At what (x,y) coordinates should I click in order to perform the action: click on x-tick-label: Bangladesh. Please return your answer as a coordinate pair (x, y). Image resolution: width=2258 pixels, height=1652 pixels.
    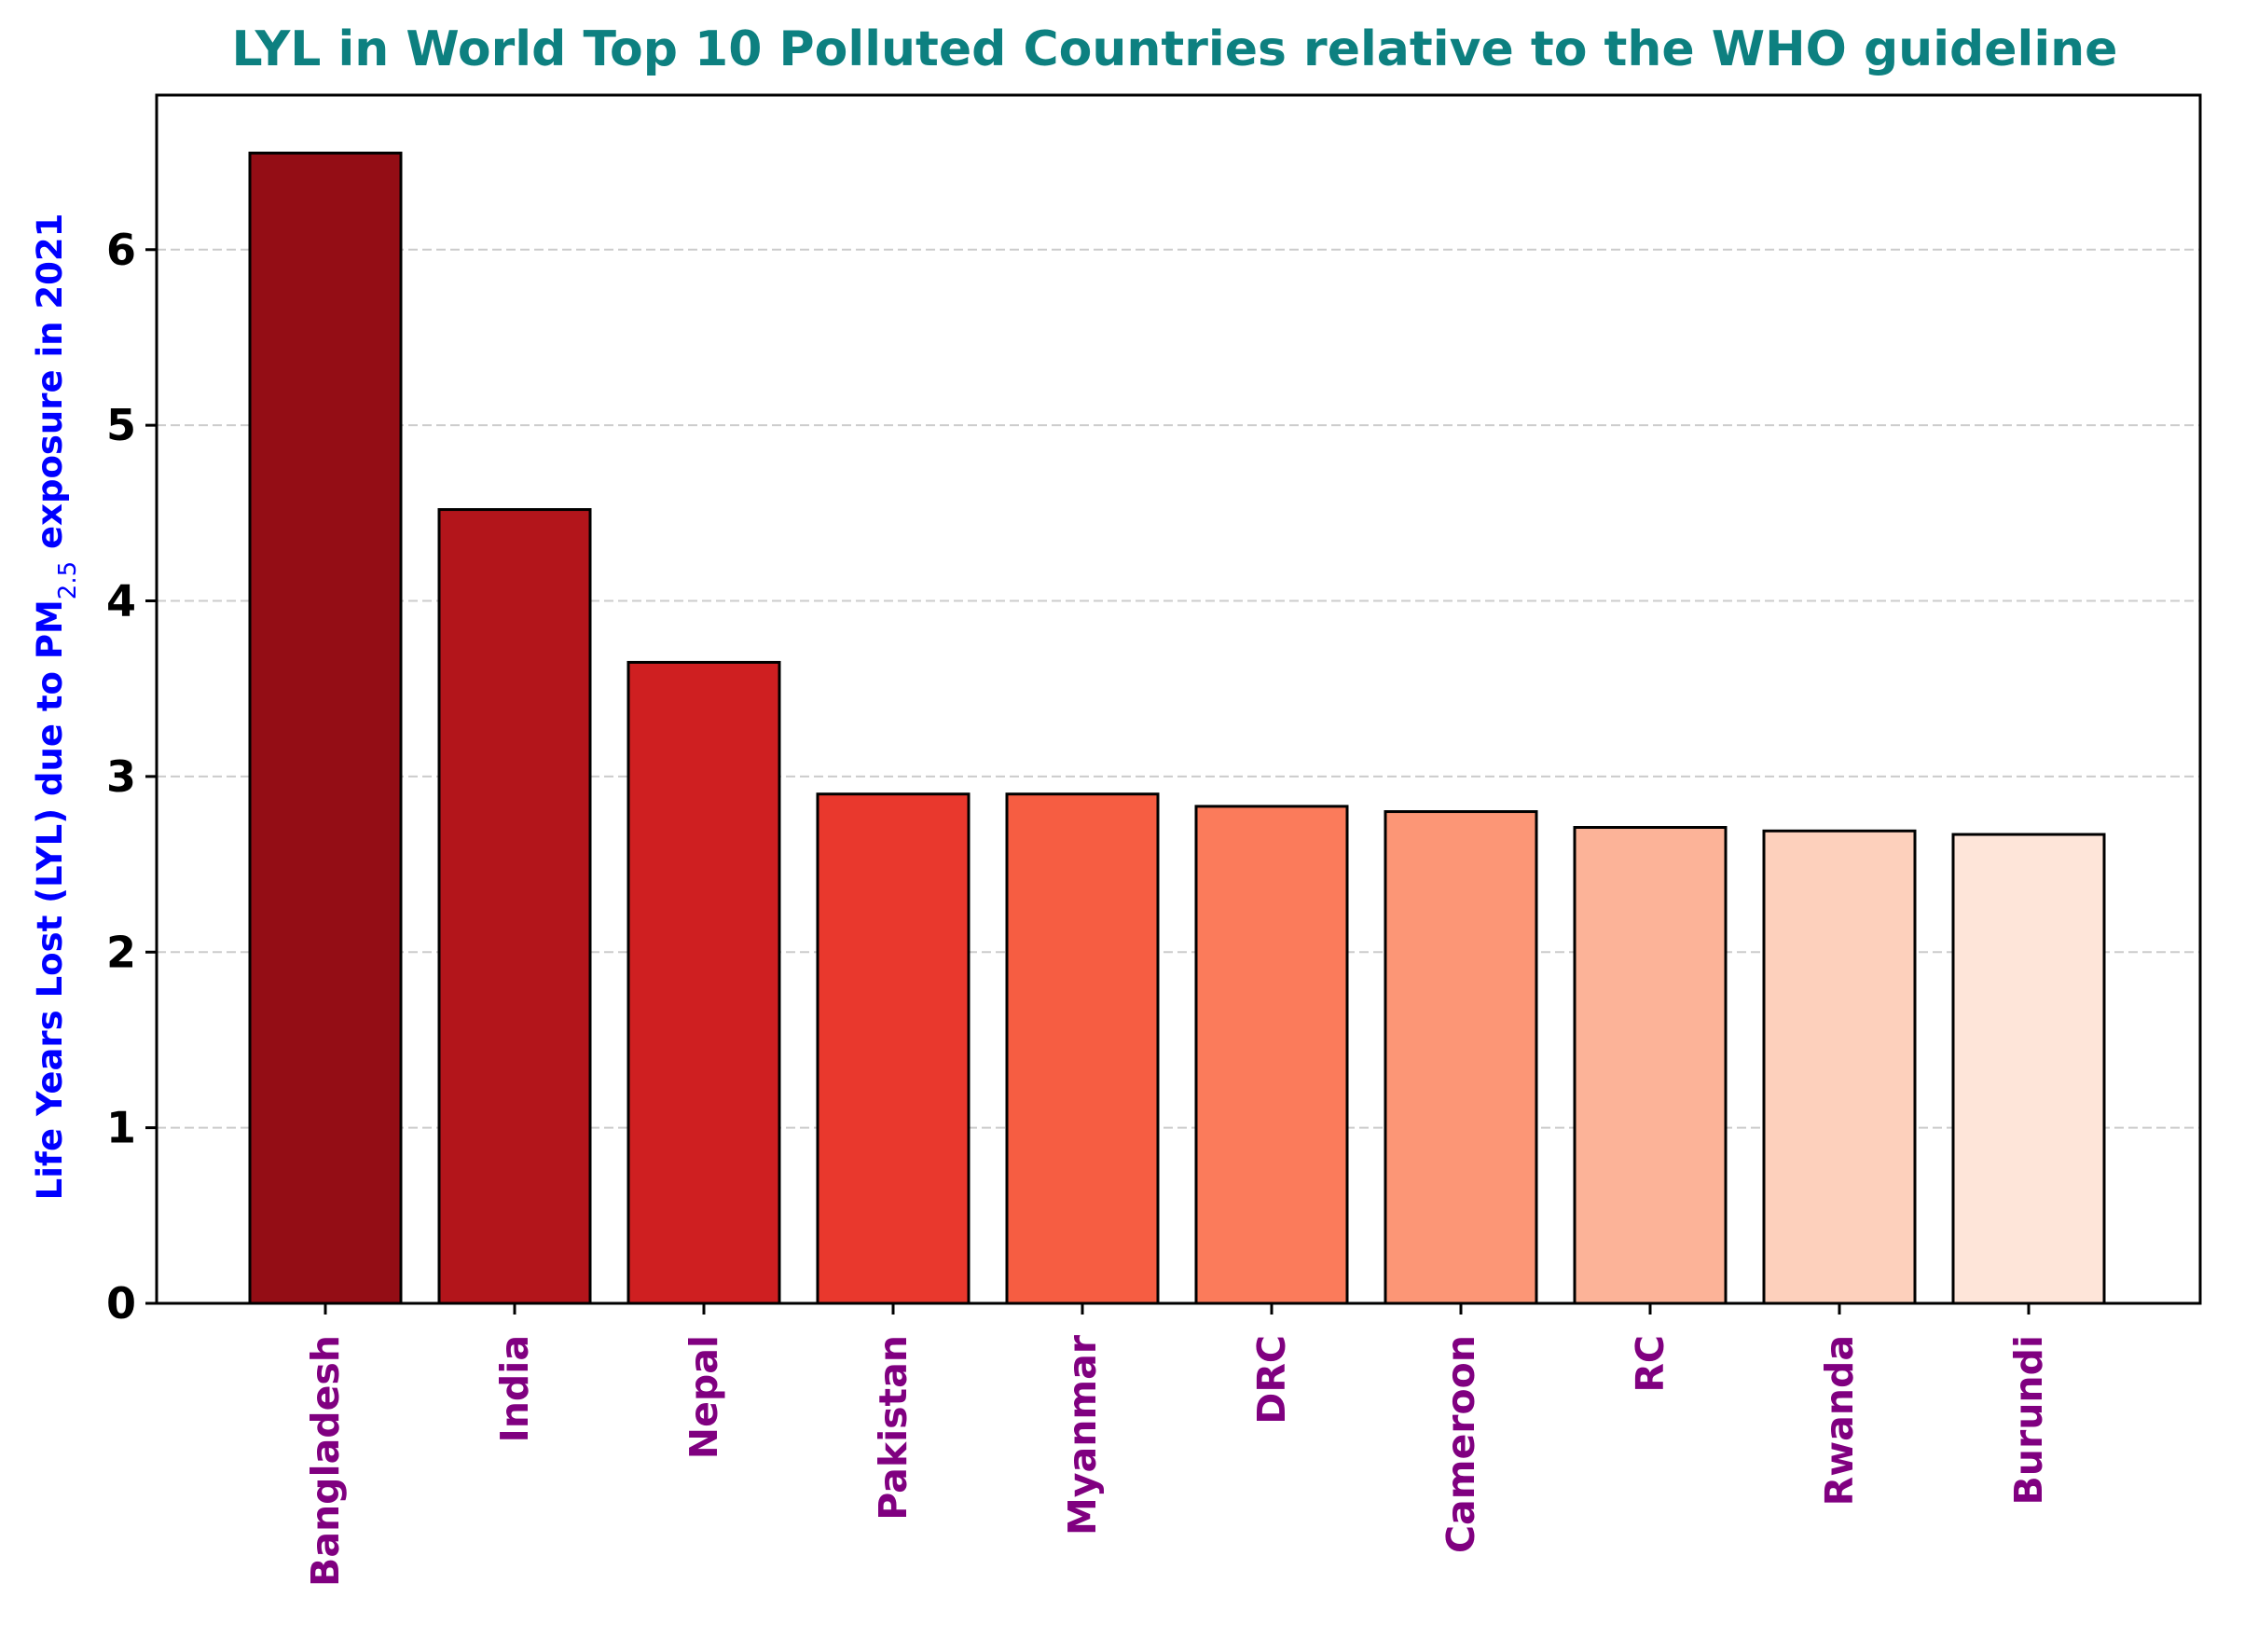
    Looking at the image, I should click on (325, 1461).